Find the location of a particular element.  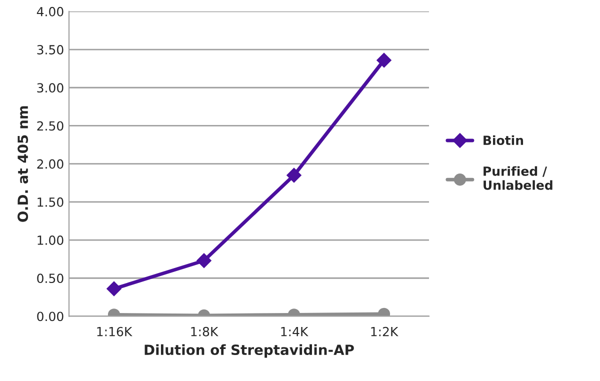

y-axis-title: O.D. at 405 nm is located at coordinates (23, 164).